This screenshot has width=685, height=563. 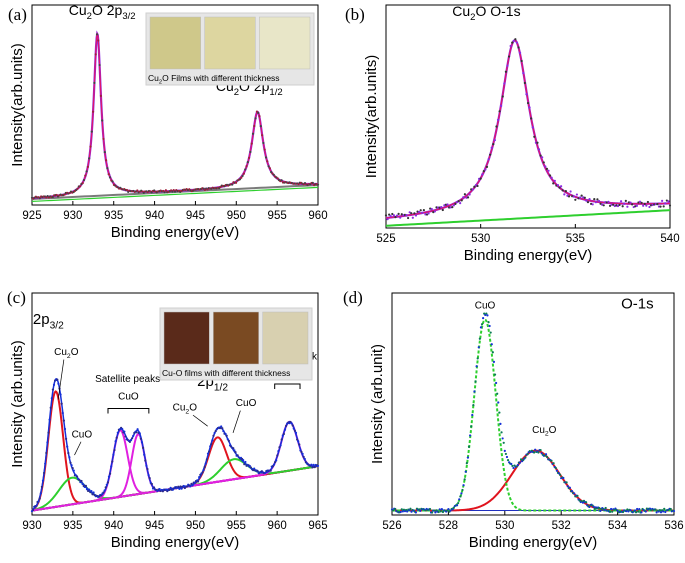 What do you see at coordinates (561, 526) in the screenshot?
I see `x-tick-label: 532` at bounding box center [561, 526].